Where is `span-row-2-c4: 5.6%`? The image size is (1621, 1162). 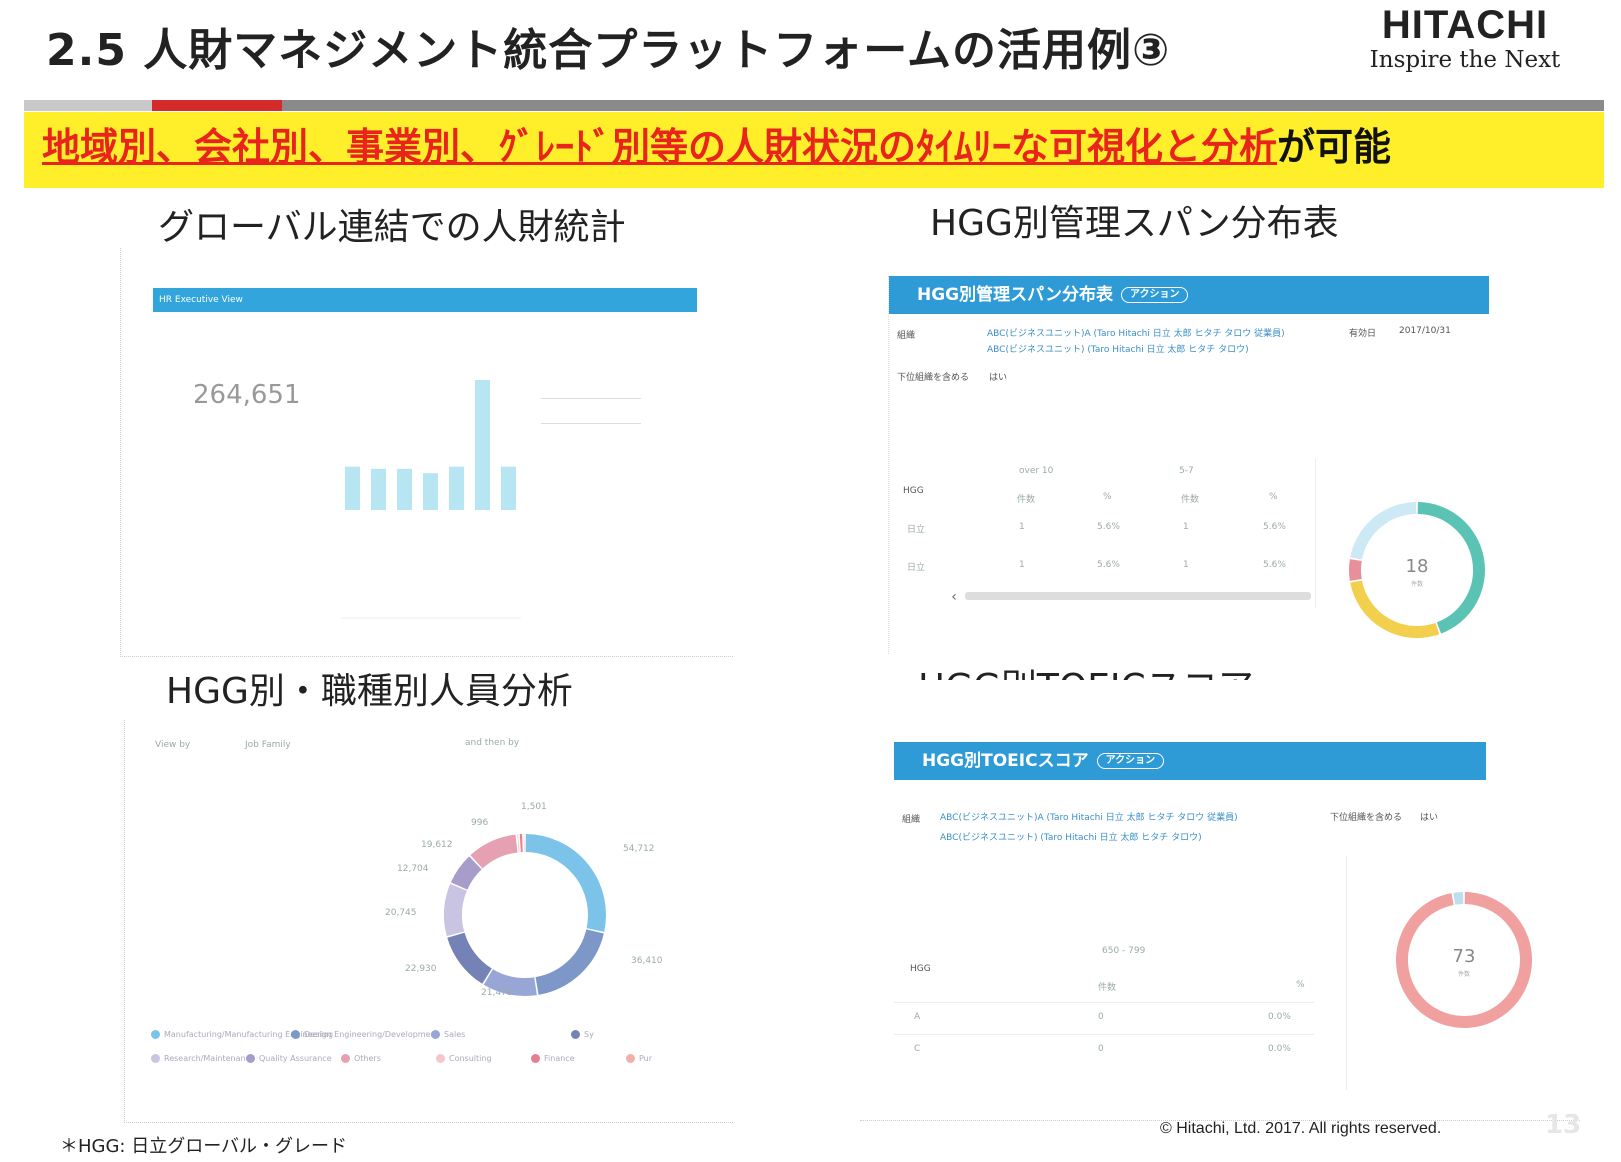
span-row-2-c4: 5.6% is located at coordinates (1274, 565).